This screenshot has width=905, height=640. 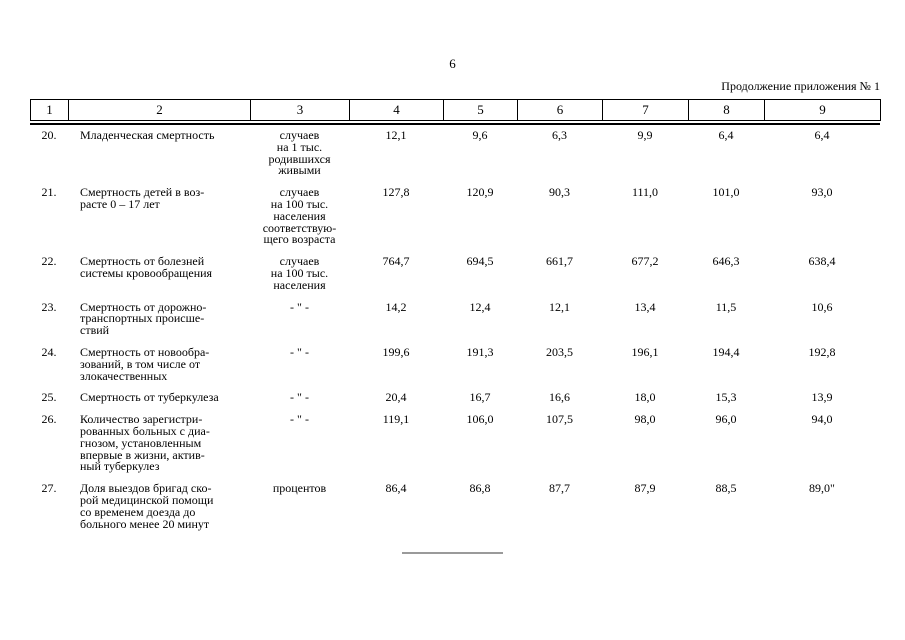 I want to click on row-value: 119,1, so click(x=396, y=419).